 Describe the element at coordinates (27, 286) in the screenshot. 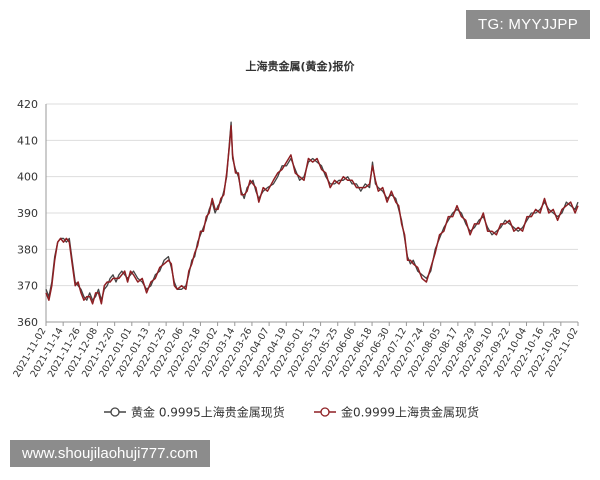

I see `y-tick-label: 370` at that location.